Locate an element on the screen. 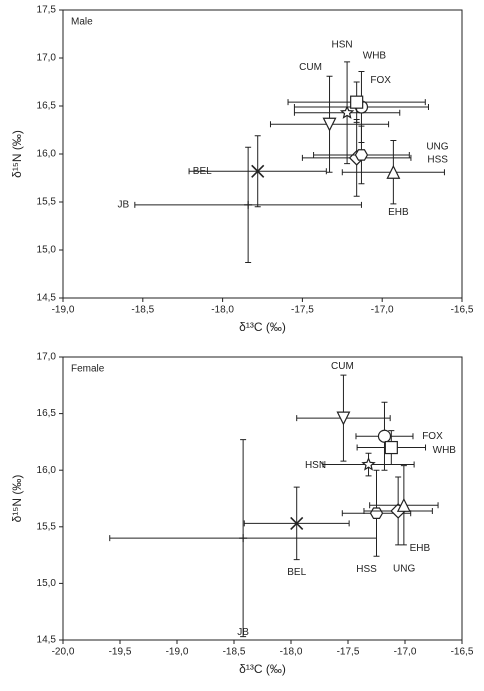 The width and height of the screenshot is (484, 691). x-tick-label: -20,0 is located at coordinates (63, 652).